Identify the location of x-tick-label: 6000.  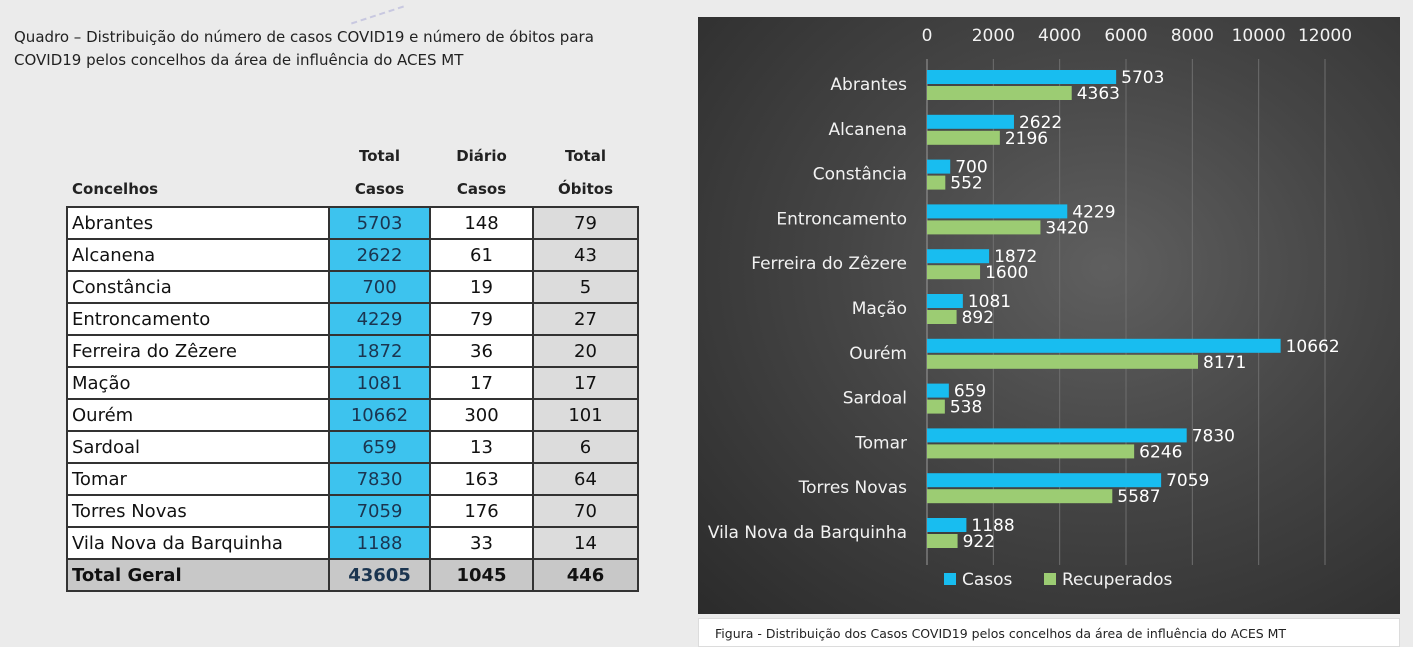
(1125, 36).